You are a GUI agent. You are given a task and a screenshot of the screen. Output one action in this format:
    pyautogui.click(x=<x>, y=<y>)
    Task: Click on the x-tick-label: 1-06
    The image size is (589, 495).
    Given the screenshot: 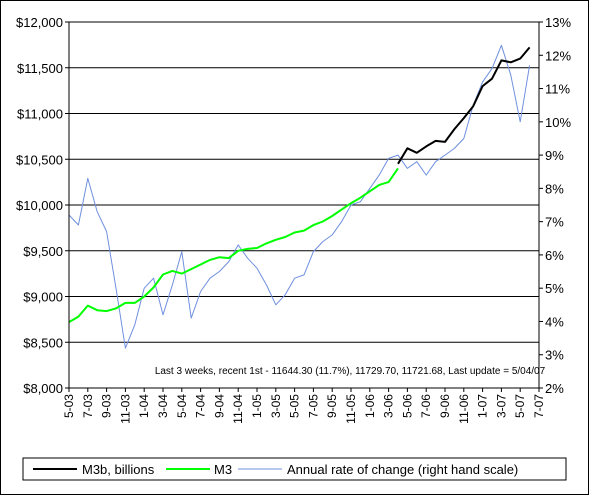 What is the action you would take?
    pyautogui.click(x=370, y=406)
    